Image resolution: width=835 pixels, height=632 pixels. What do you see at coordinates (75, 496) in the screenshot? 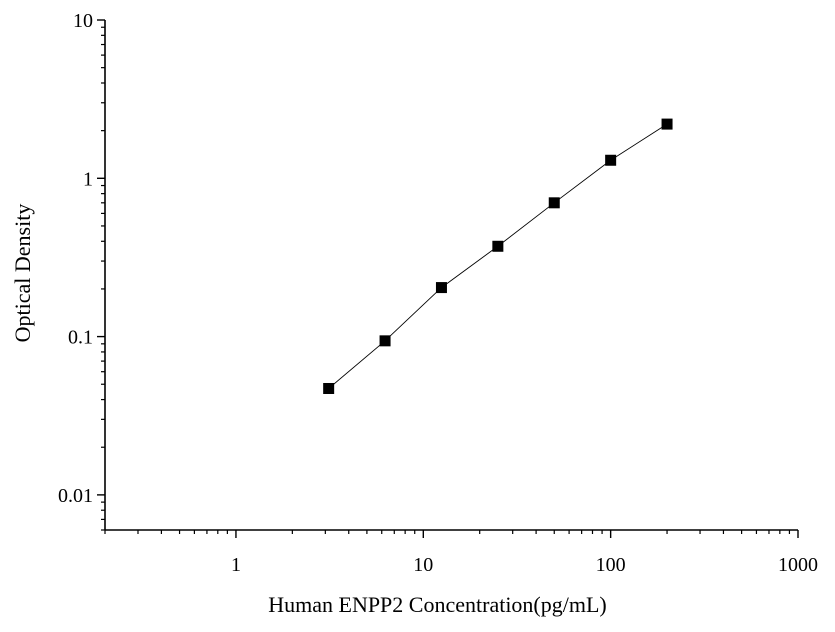
I see `y-tick-label: 0.01` at bounding box center [75, 496].